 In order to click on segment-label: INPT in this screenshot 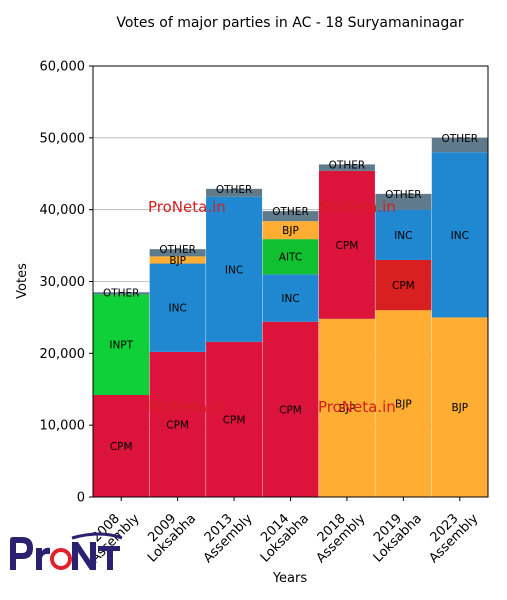, I will do `click(121, 346)`.